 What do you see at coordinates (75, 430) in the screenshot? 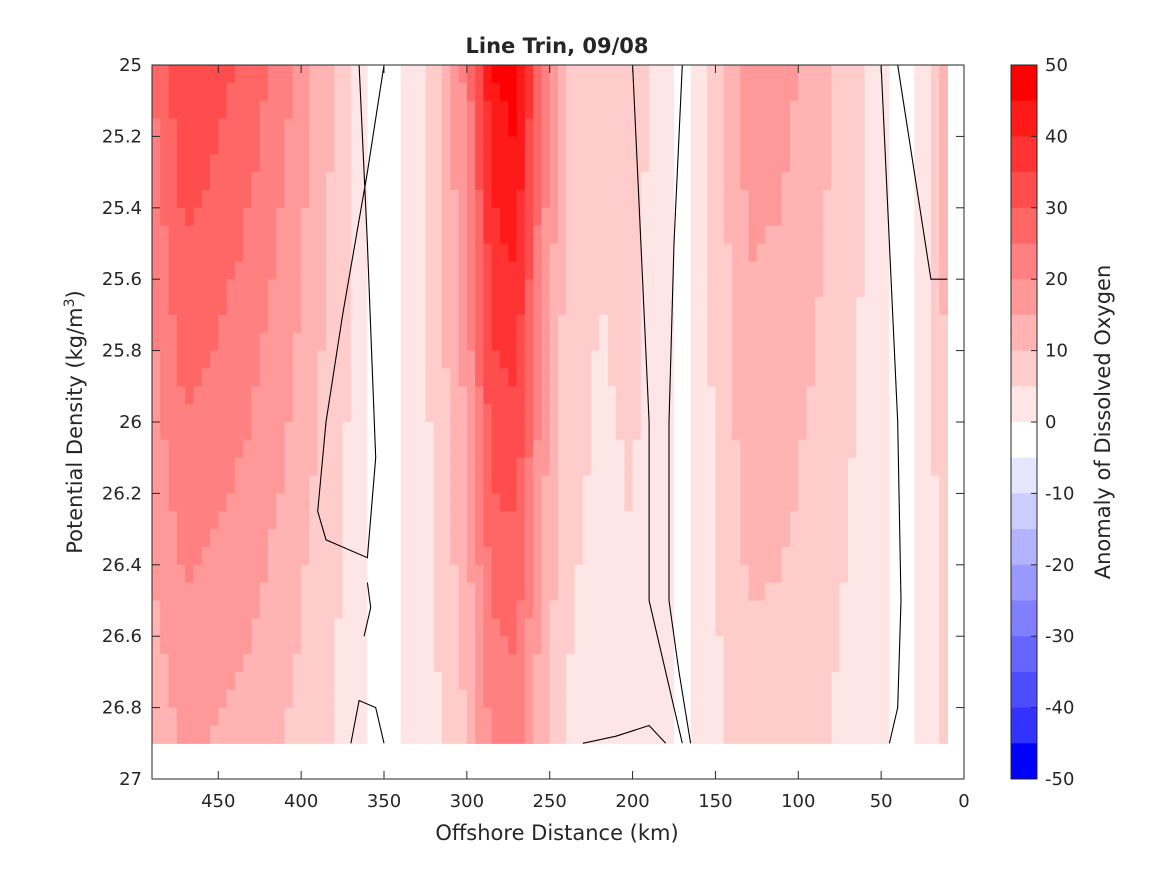
I see `y-axis-label-main: Potential Density (kg/m` at bounding box center [75, 430].